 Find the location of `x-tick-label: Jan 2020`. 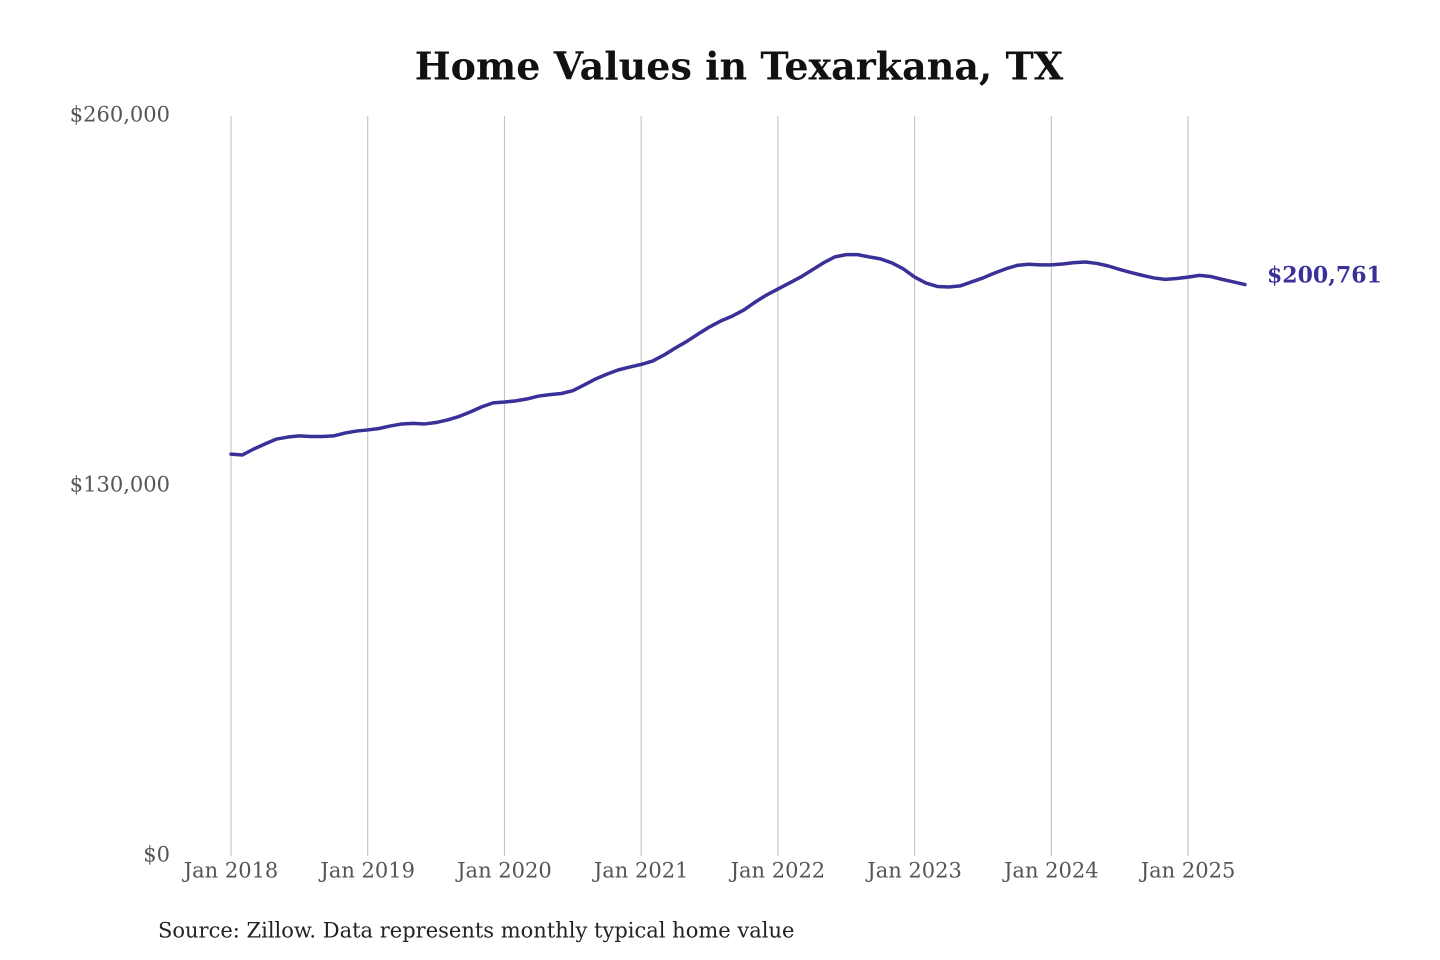

x-tick-label: Jan 2020 is located at coordinates (503, 871).